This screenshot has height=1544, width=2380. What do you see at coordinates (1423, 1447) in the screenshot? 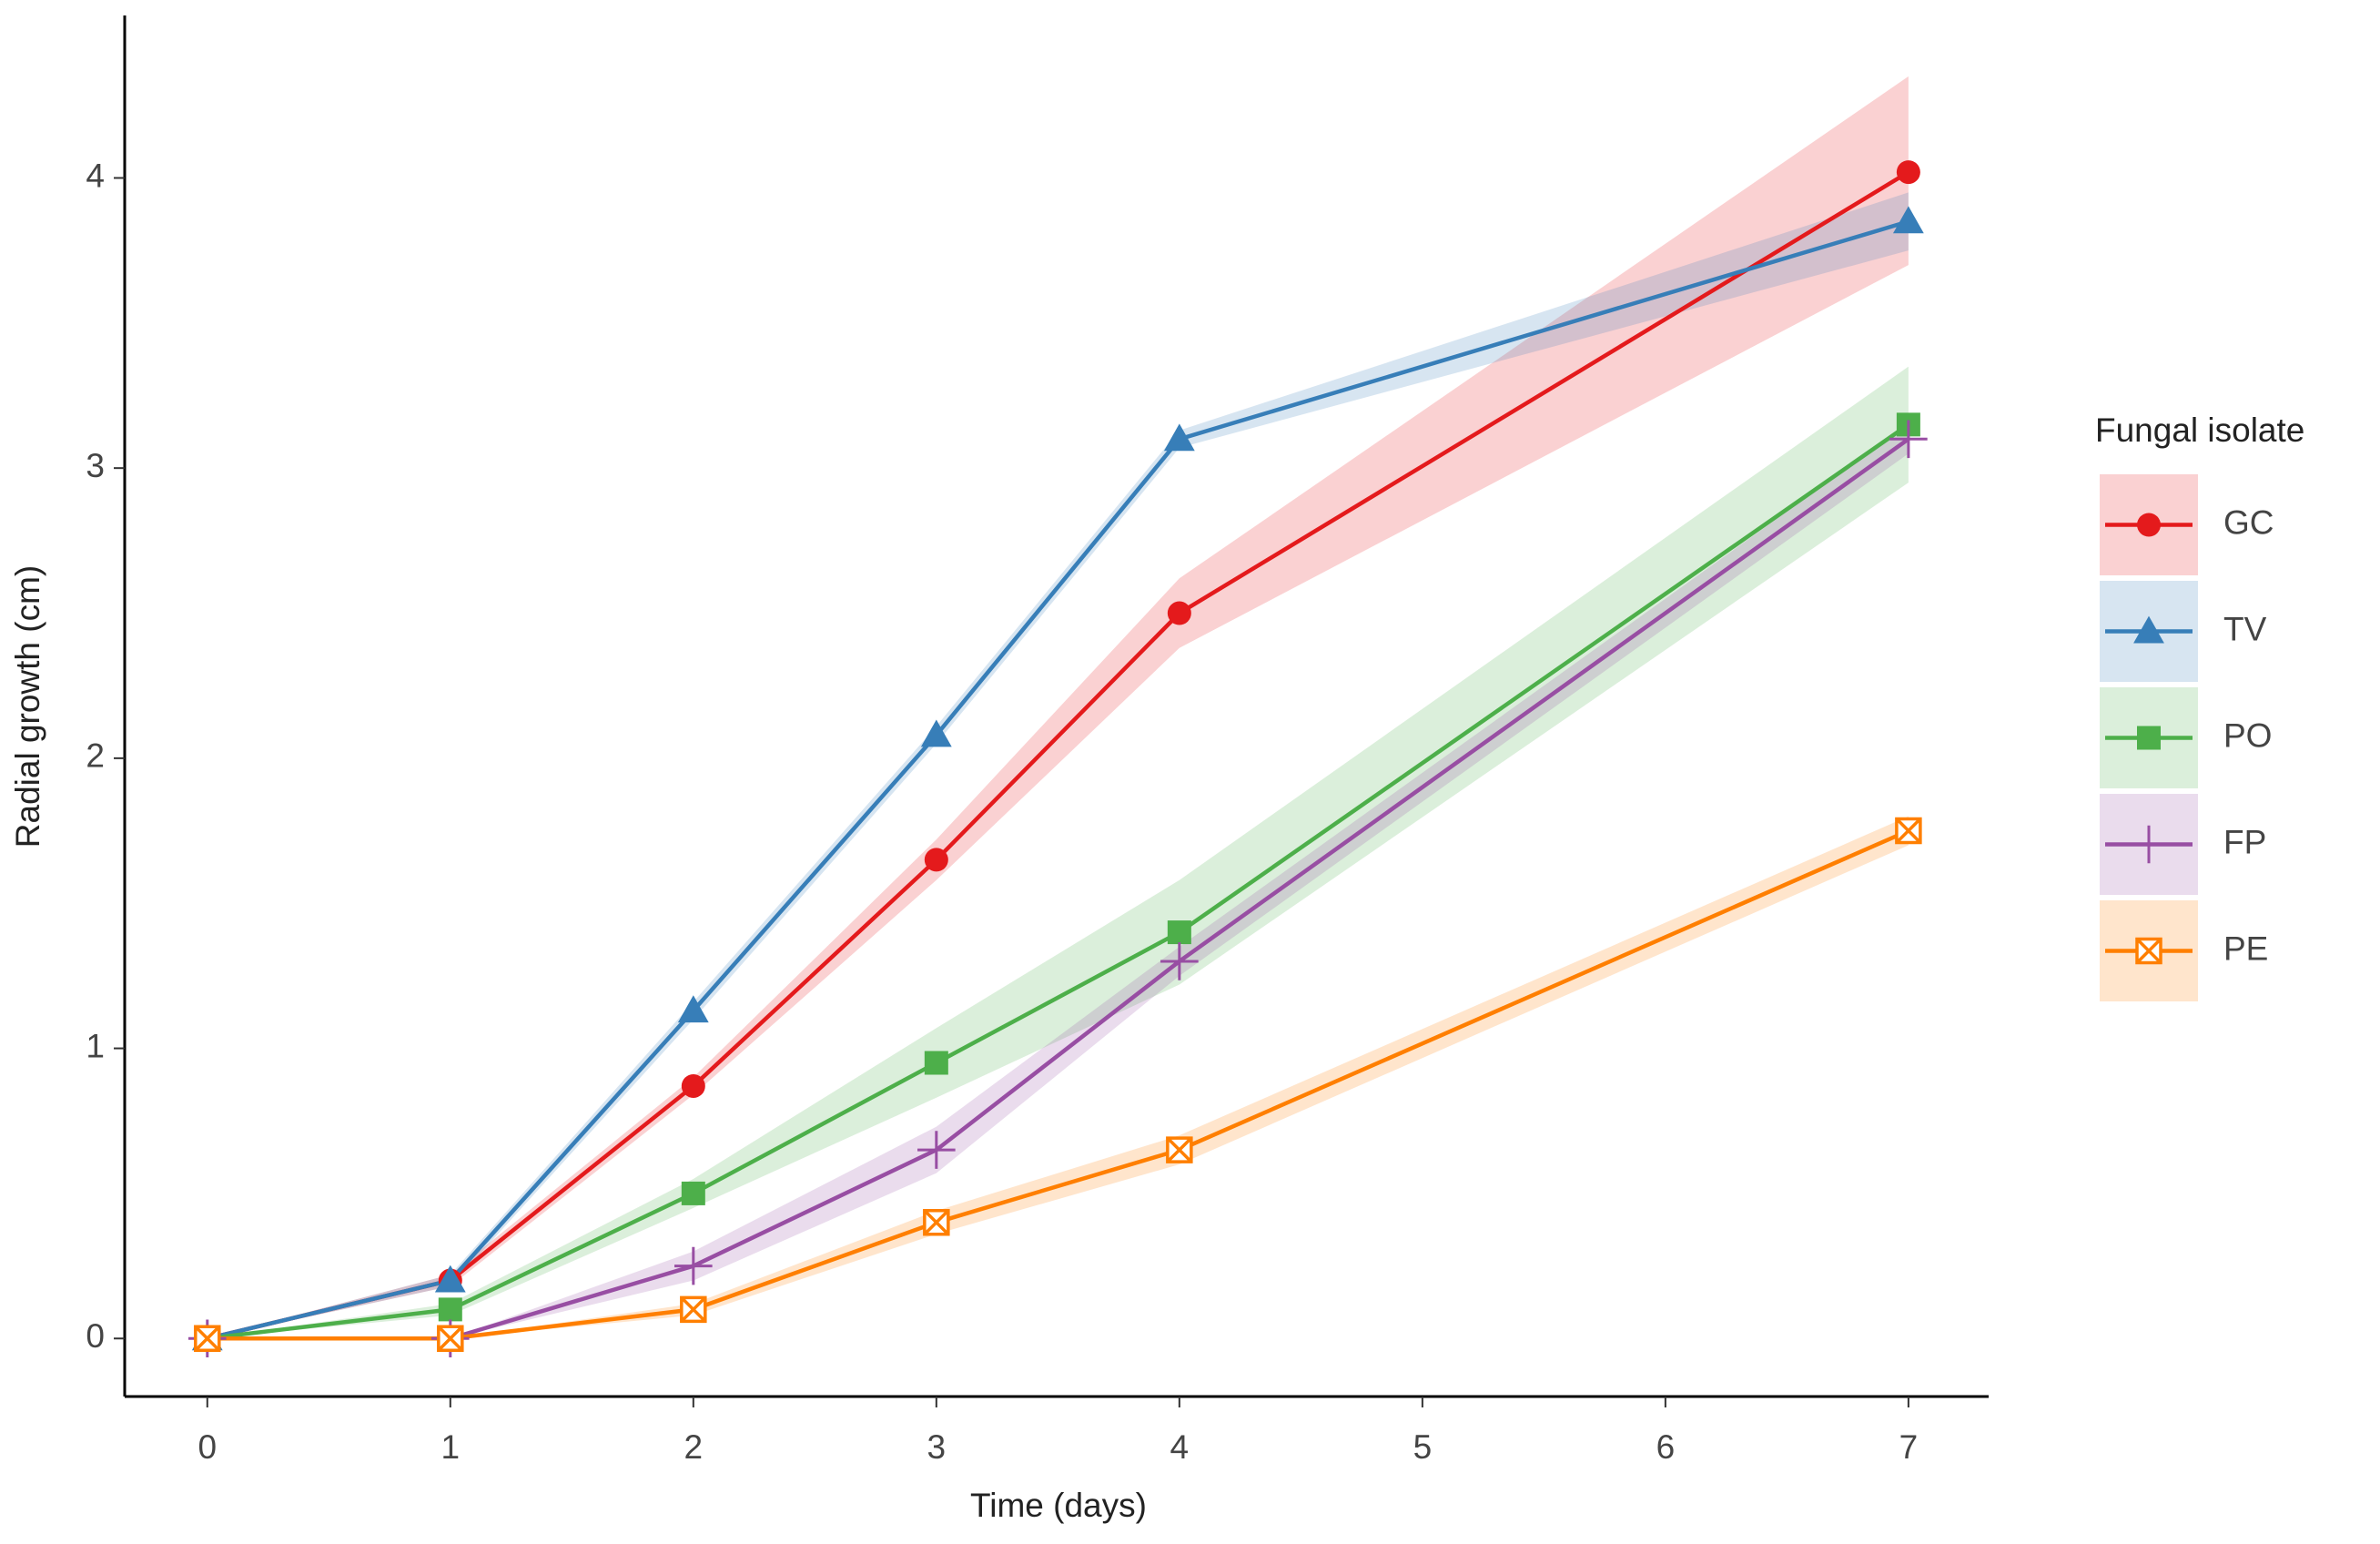
I see `x-tick-label: 5` at bounding box center [1423, 1447].